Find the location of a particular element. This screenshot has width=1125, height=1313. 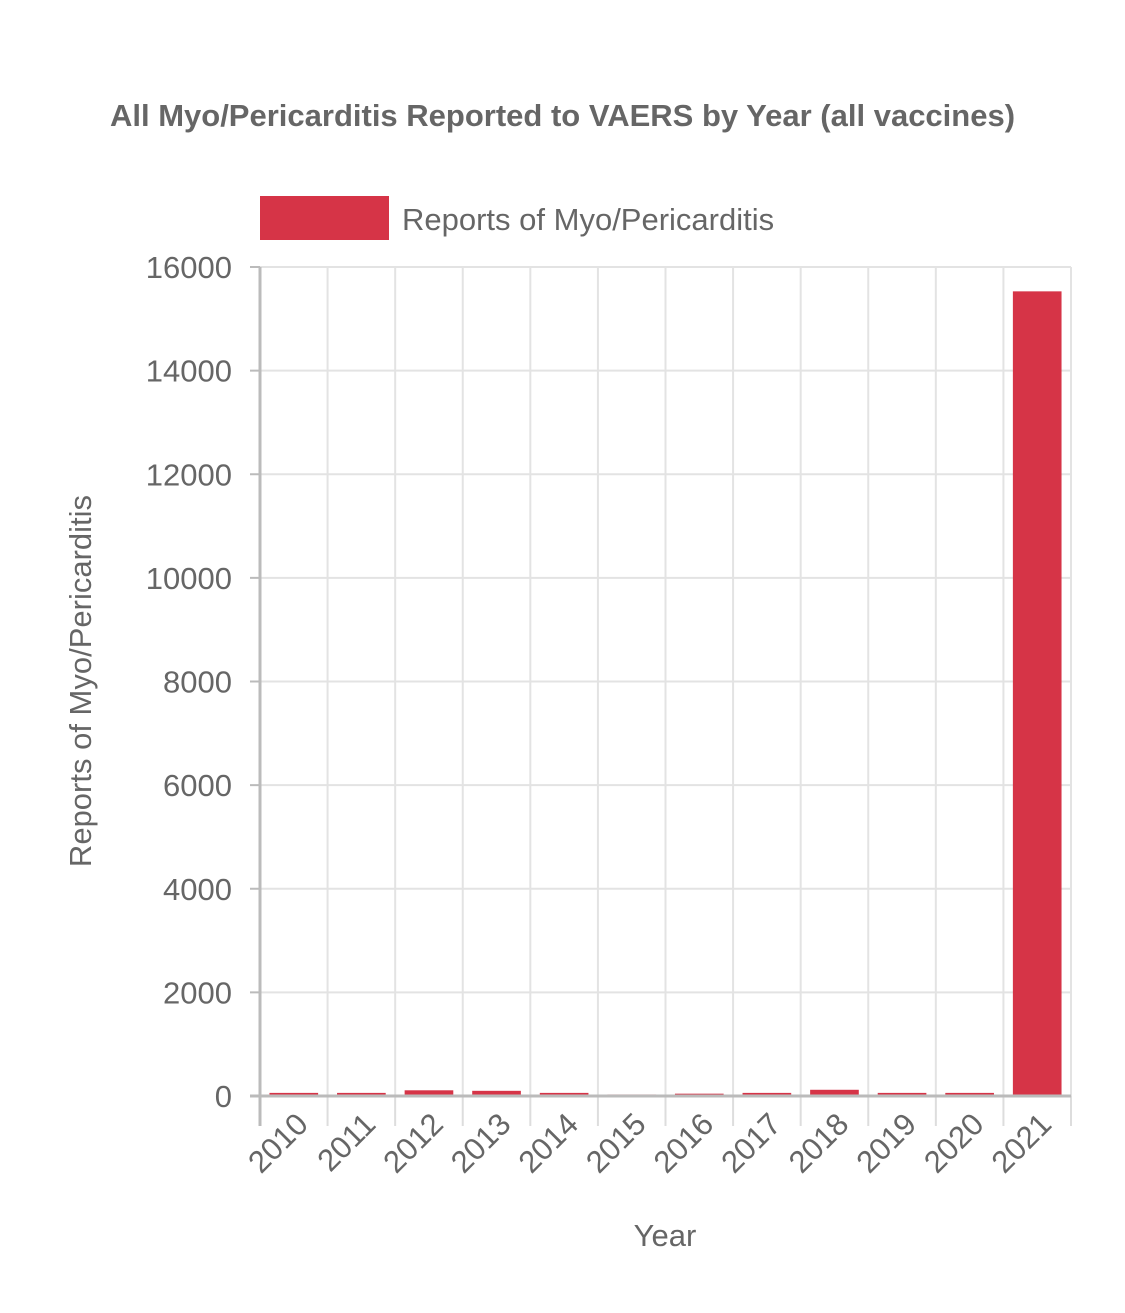

bar-2010 is located at coordinates (294, 1094).